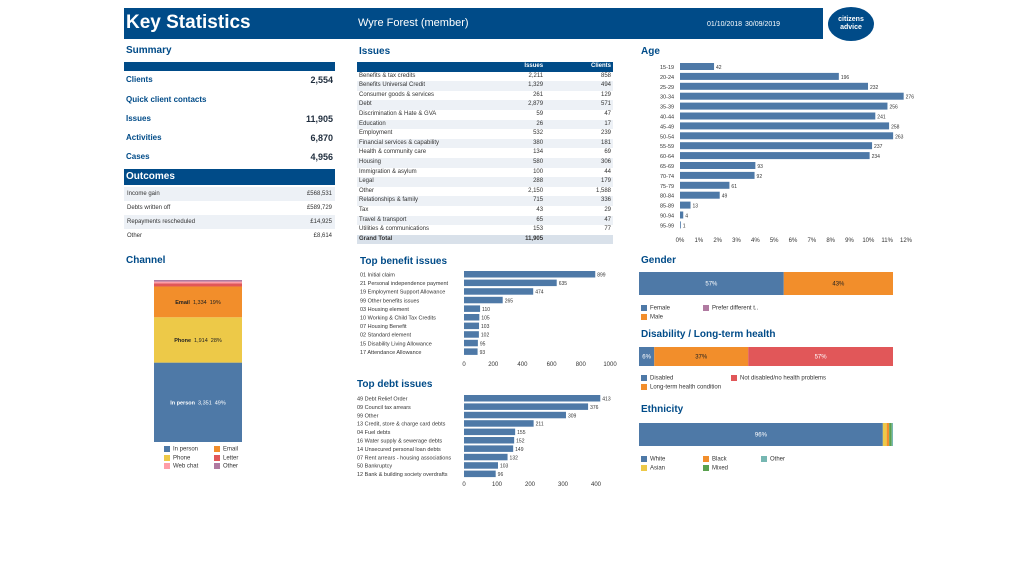 The height and width of the screenshot is (576, 1024). I want to click on issues-row: Relationships & family 715 336, so click(485, 201).